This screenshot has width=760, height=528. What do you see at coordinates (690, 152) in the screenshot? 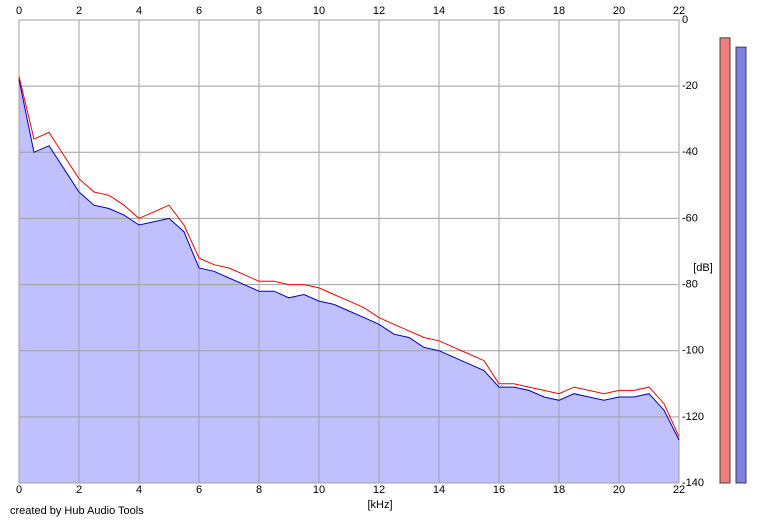
I see `y-tick-label: -40` at bounding box center [690, 152].